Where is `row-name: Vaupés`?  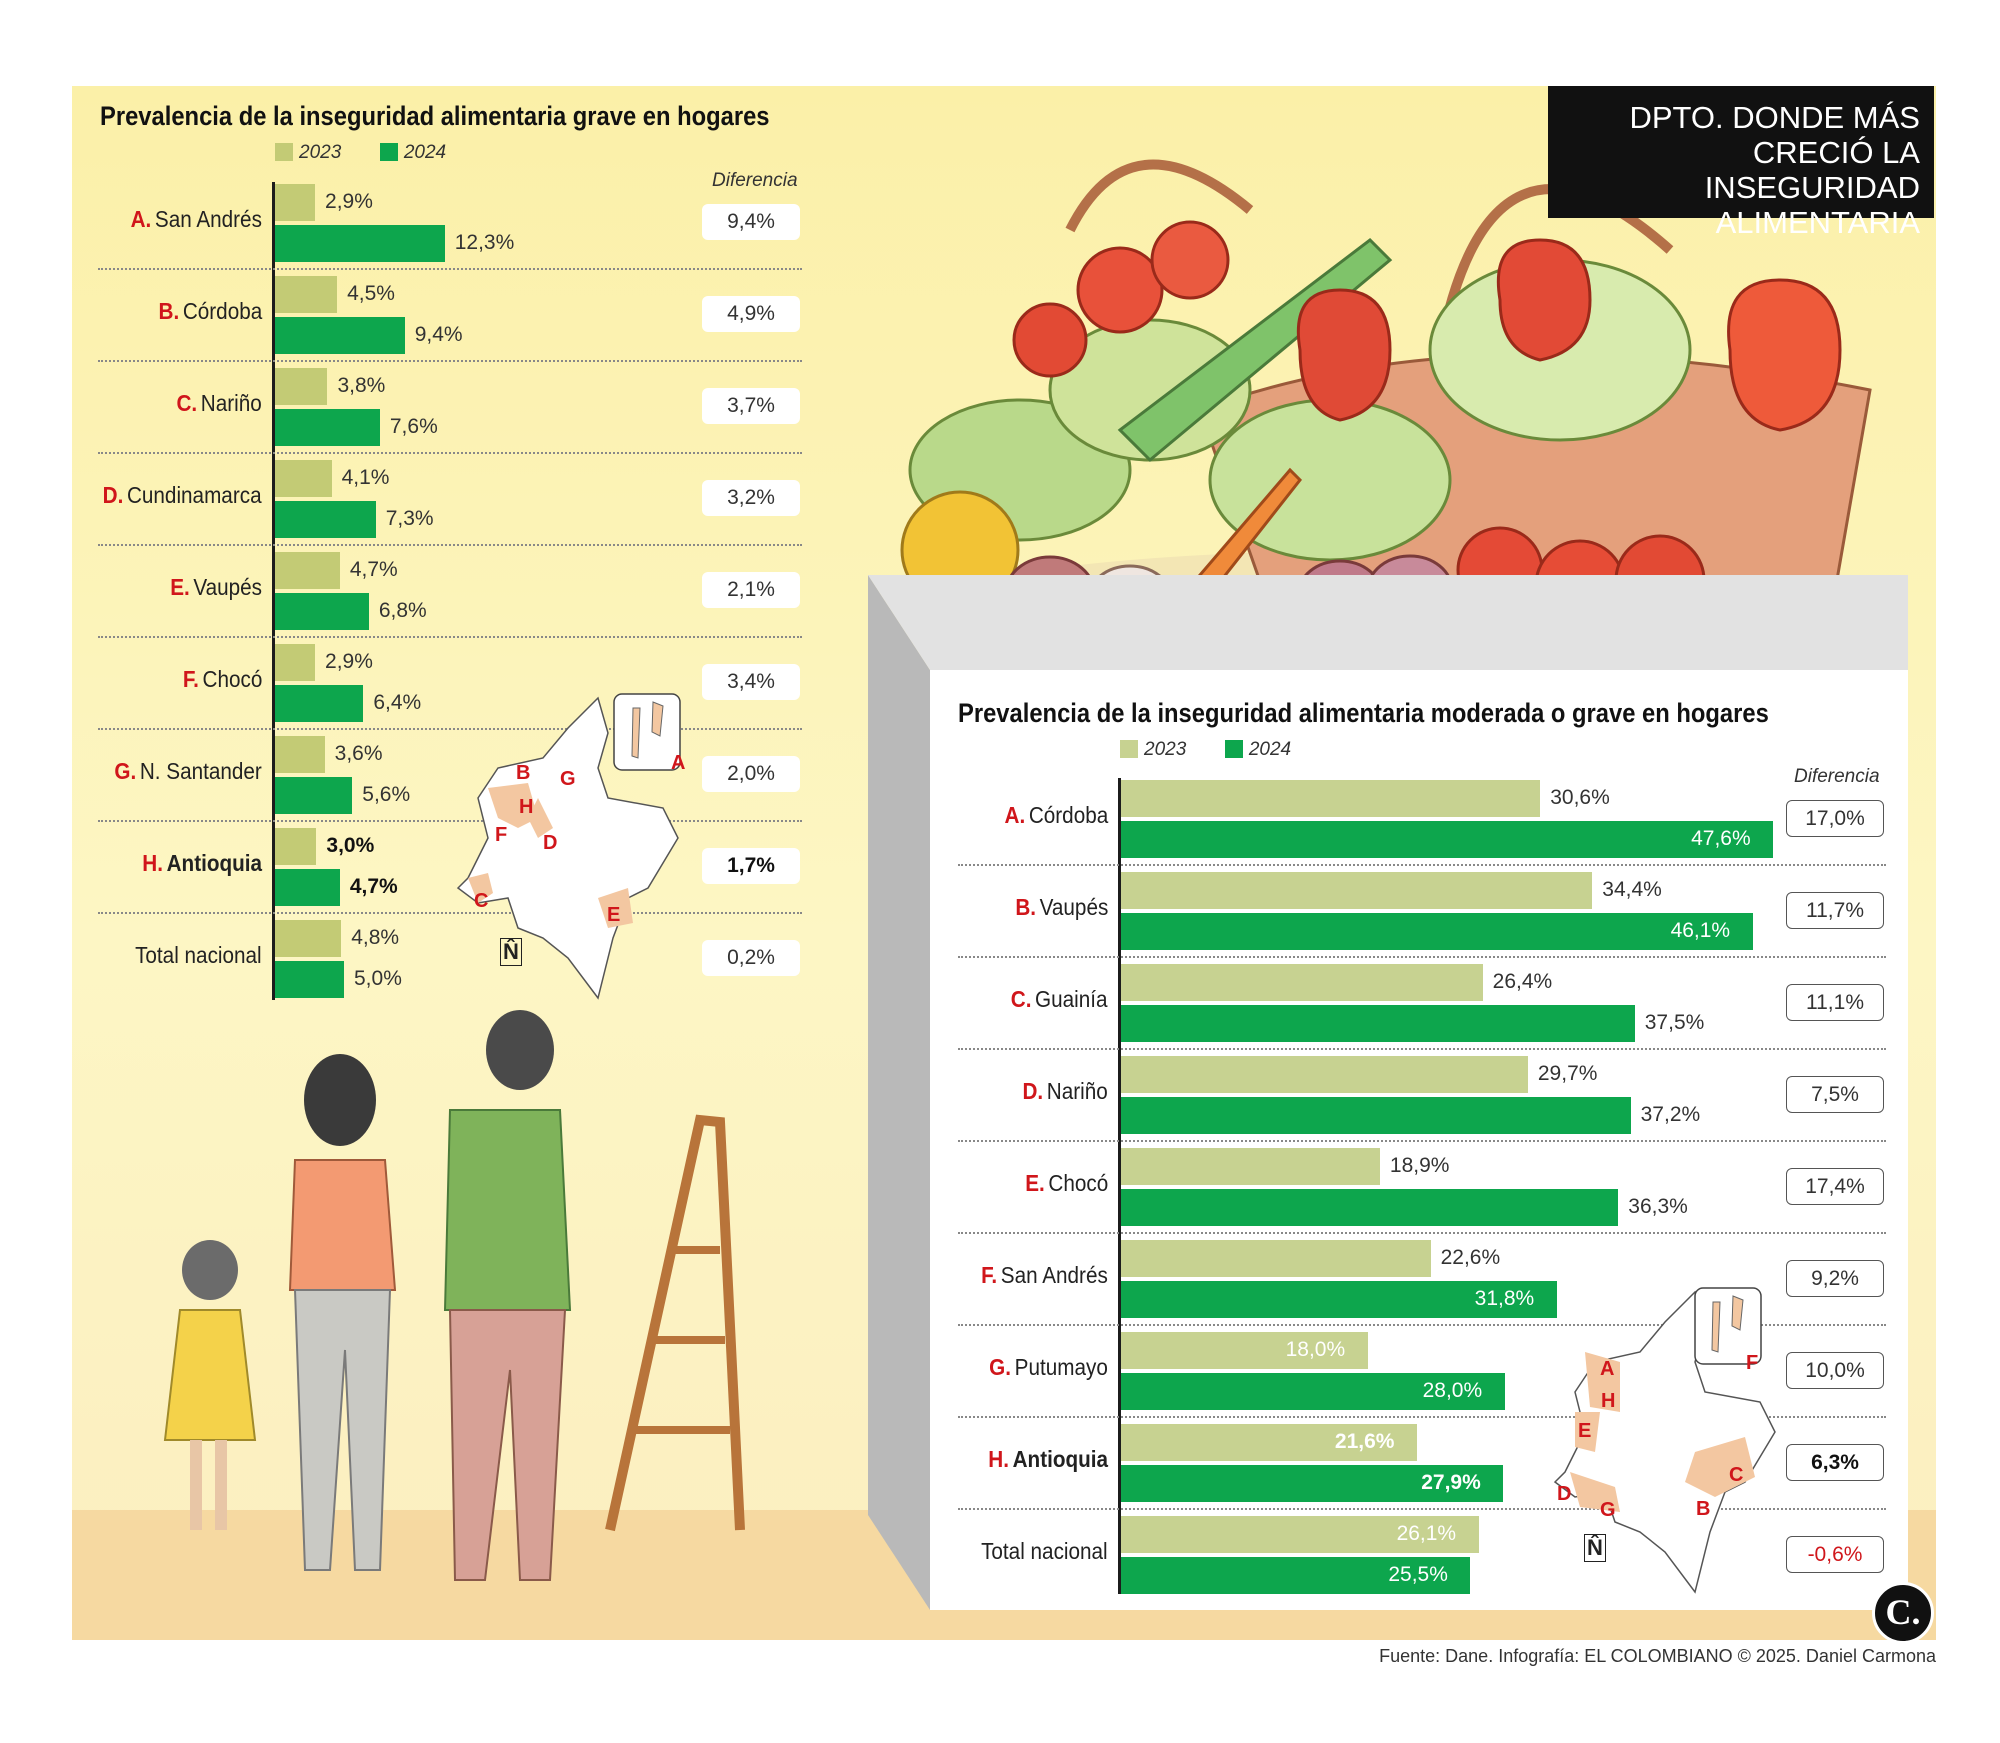 row-name: Vaupés is located at coordinates (1073, 907).